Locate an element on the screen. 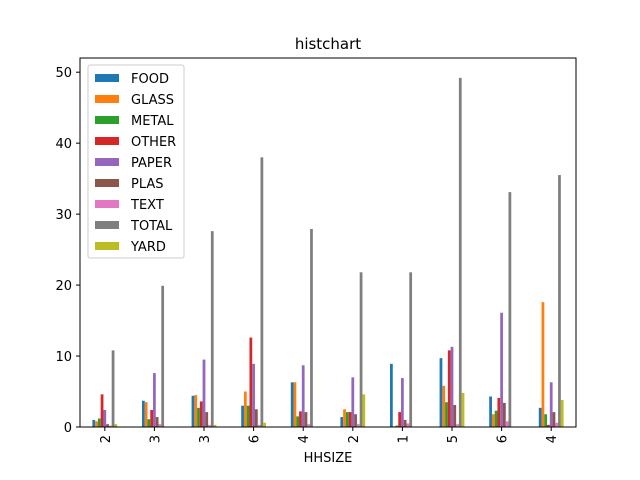 Image resolution: width=640 pixels, height=480 pixels. legend-label-yard: YARD is located at coordinates (148, 247).